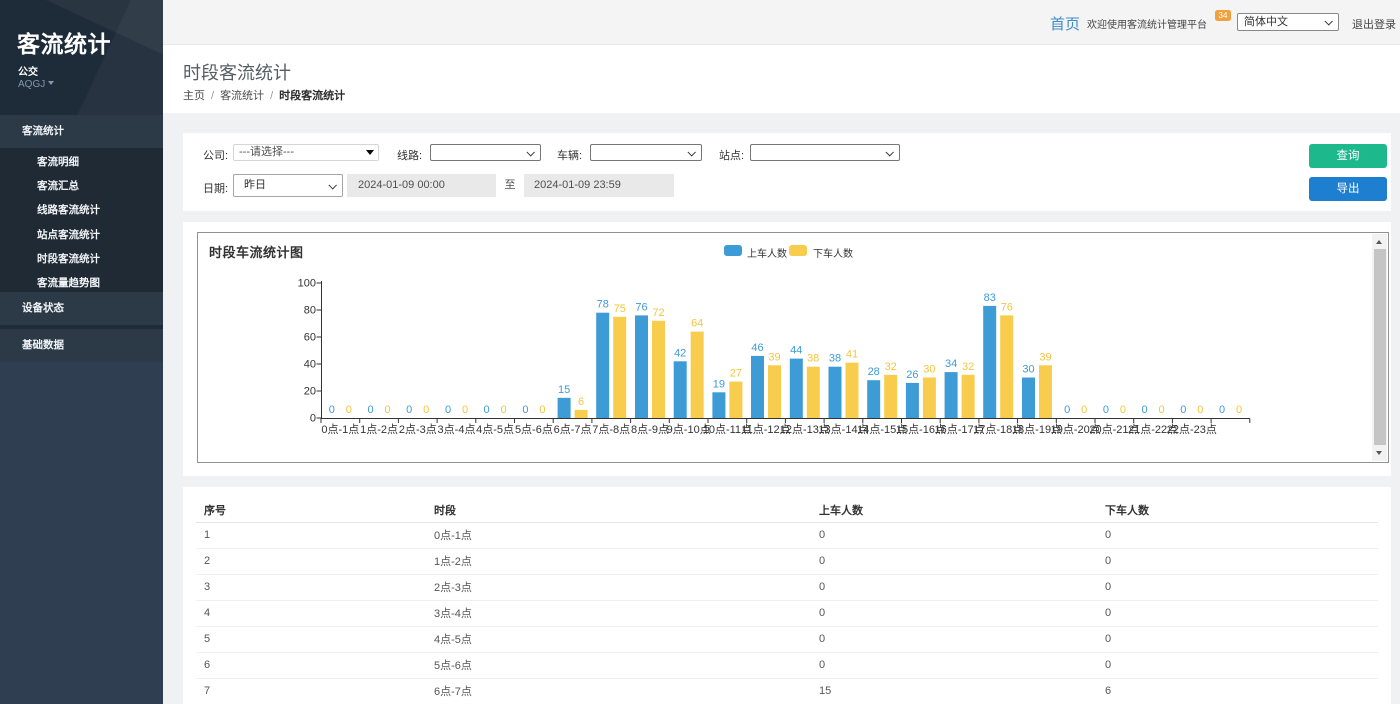  I want to click on svg-text: 26, so click(912, 375).